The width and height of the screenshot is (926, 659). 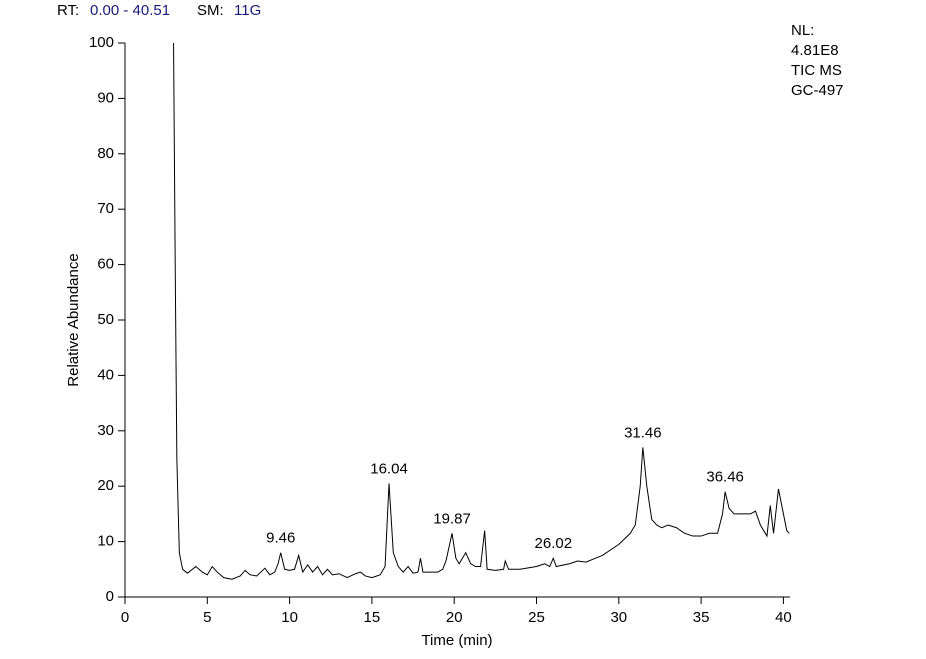 I want to click on y-tick-label: 90, so click(x=105, y=97).